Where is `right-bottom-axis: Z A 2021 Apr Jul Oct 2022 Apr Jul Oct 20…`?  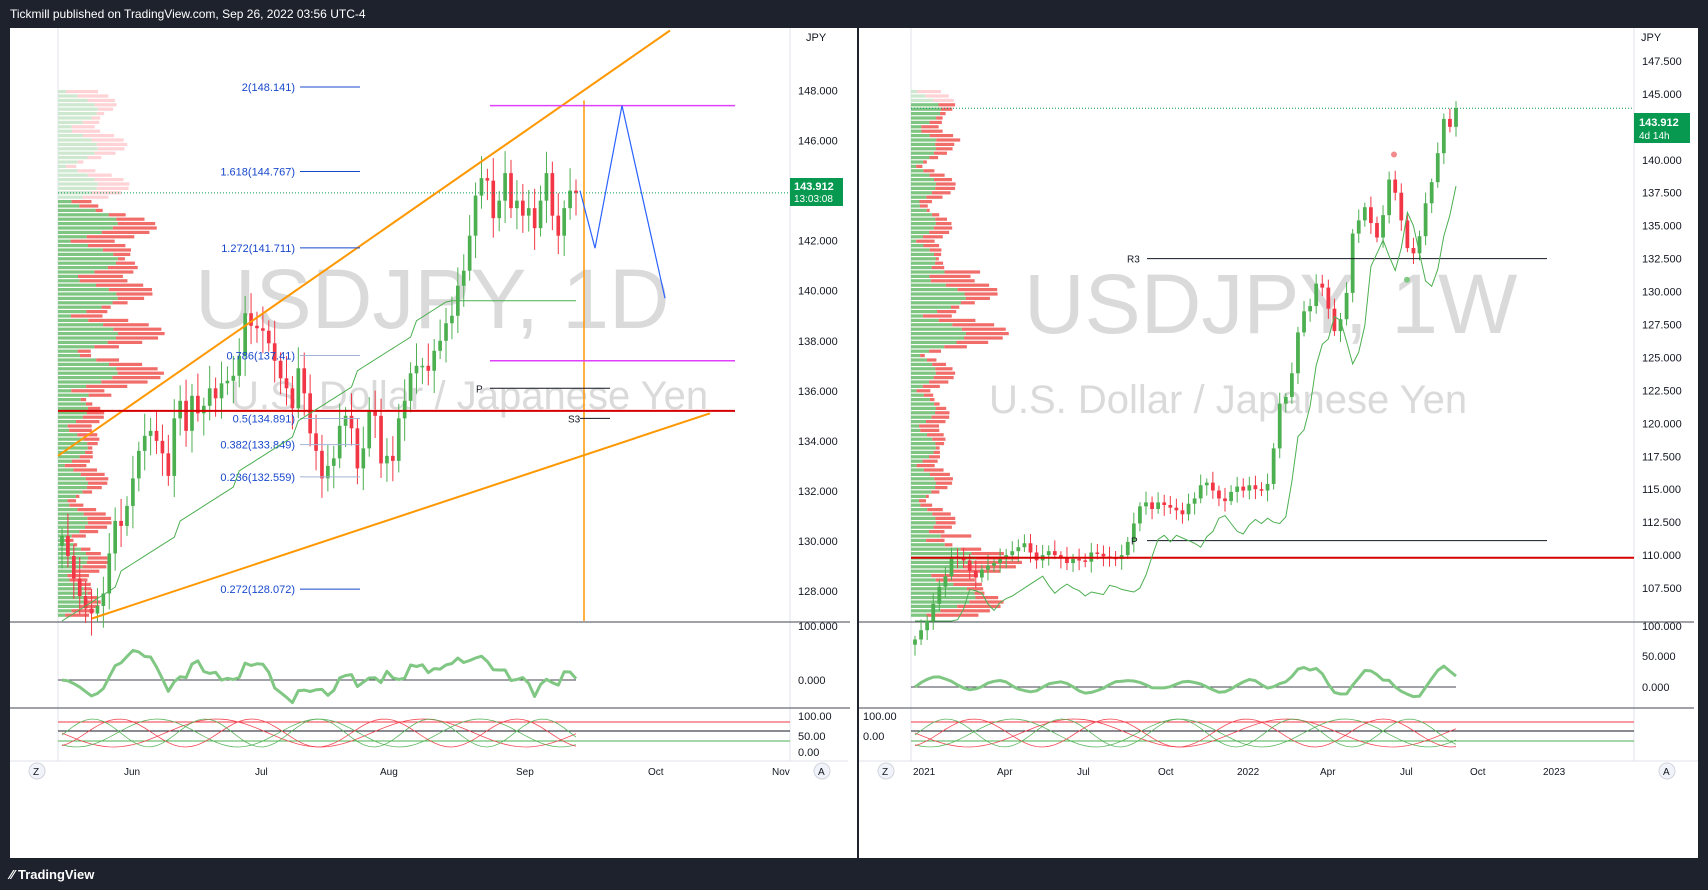 right-bottom-axis: Z A 2021 Apr Jul Oct 2022 Apr Jul Oct 20… is located at coordinates (1278, 770).